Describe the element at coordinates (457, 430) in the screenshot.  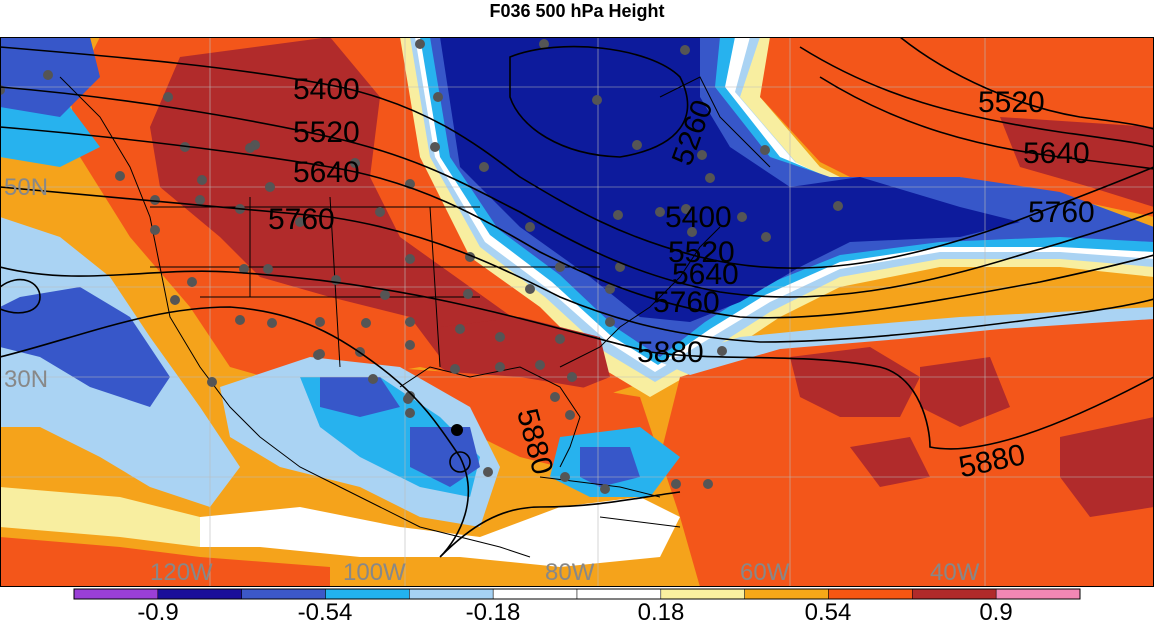
I see `low-center-dot` at that location.